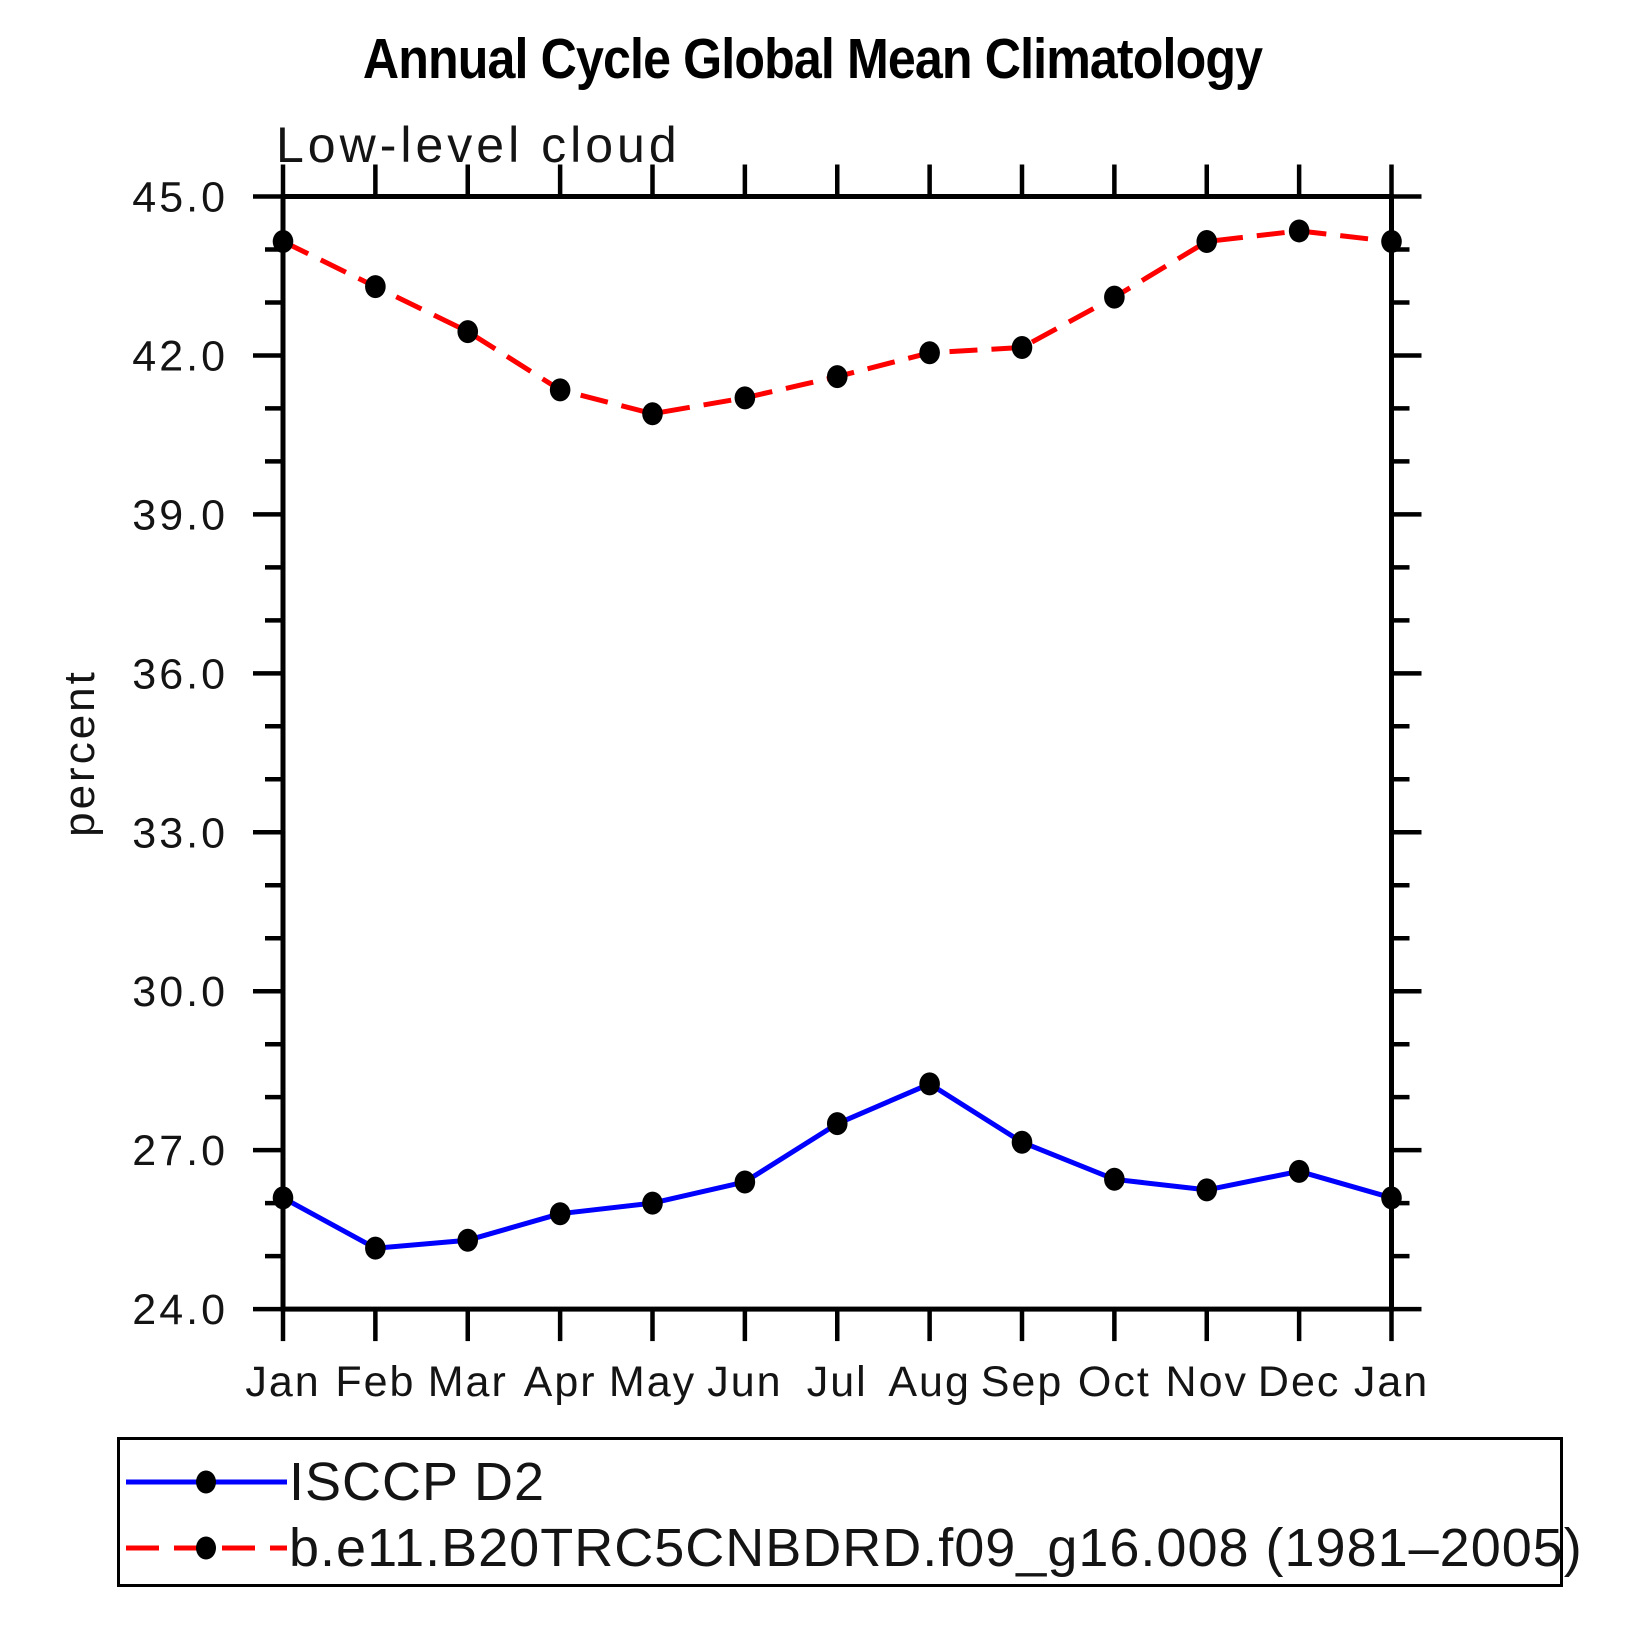  I want to click on y-tick-label: 27.0, so click(180, 1151).